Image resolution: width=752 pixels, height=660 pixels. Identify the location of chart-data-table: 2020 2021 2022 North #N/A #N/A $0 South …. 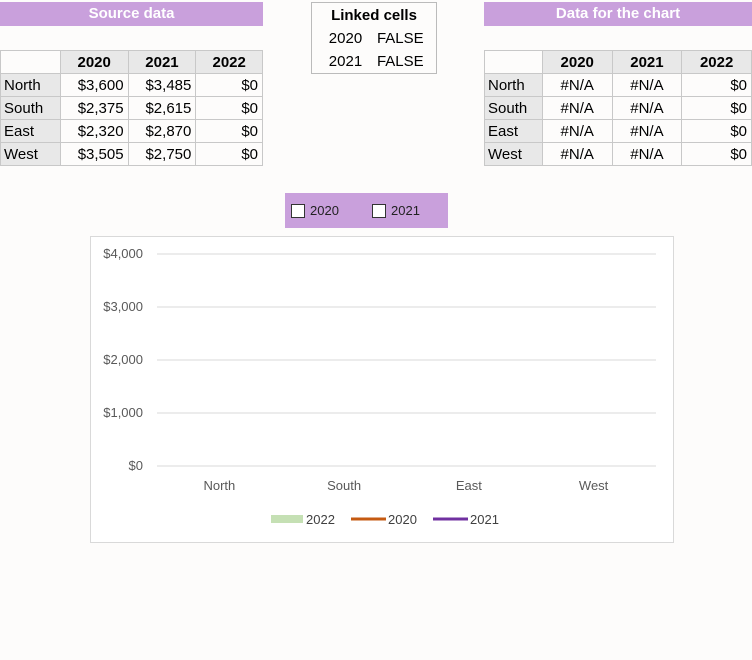
(618, 108).